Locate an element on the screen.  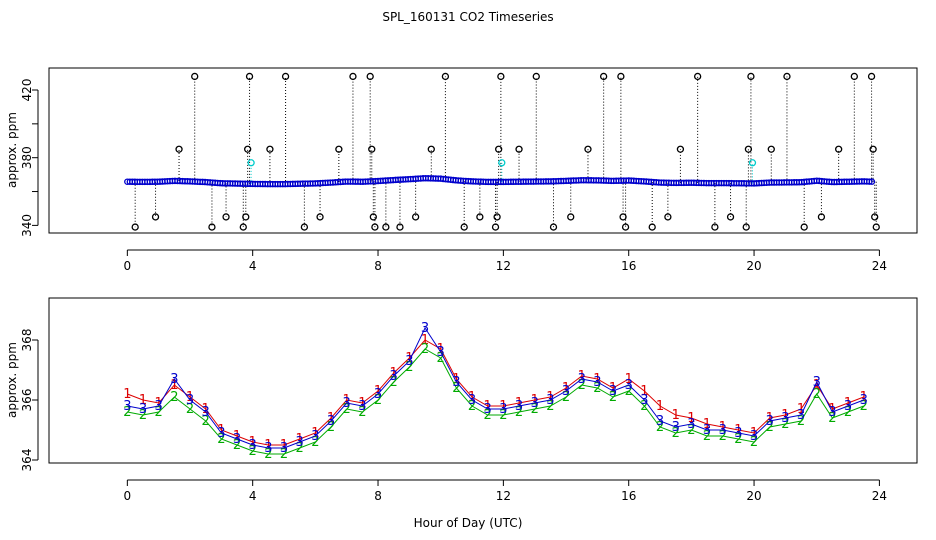
x-axis-title: Hour of Day (UTC) is located at coordinates (468, 523).